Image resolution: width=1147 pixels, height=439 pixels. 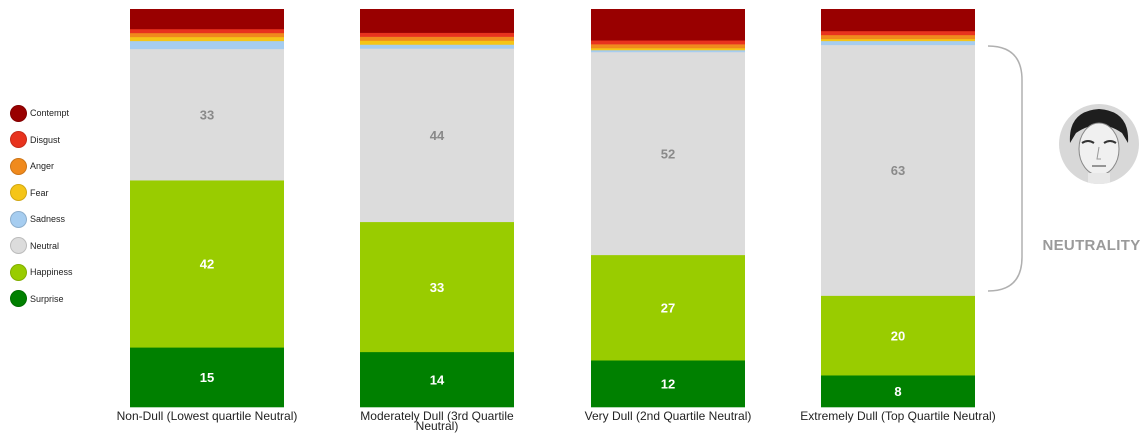 I want to click on data-label: 27, so click(x=668, y=308).